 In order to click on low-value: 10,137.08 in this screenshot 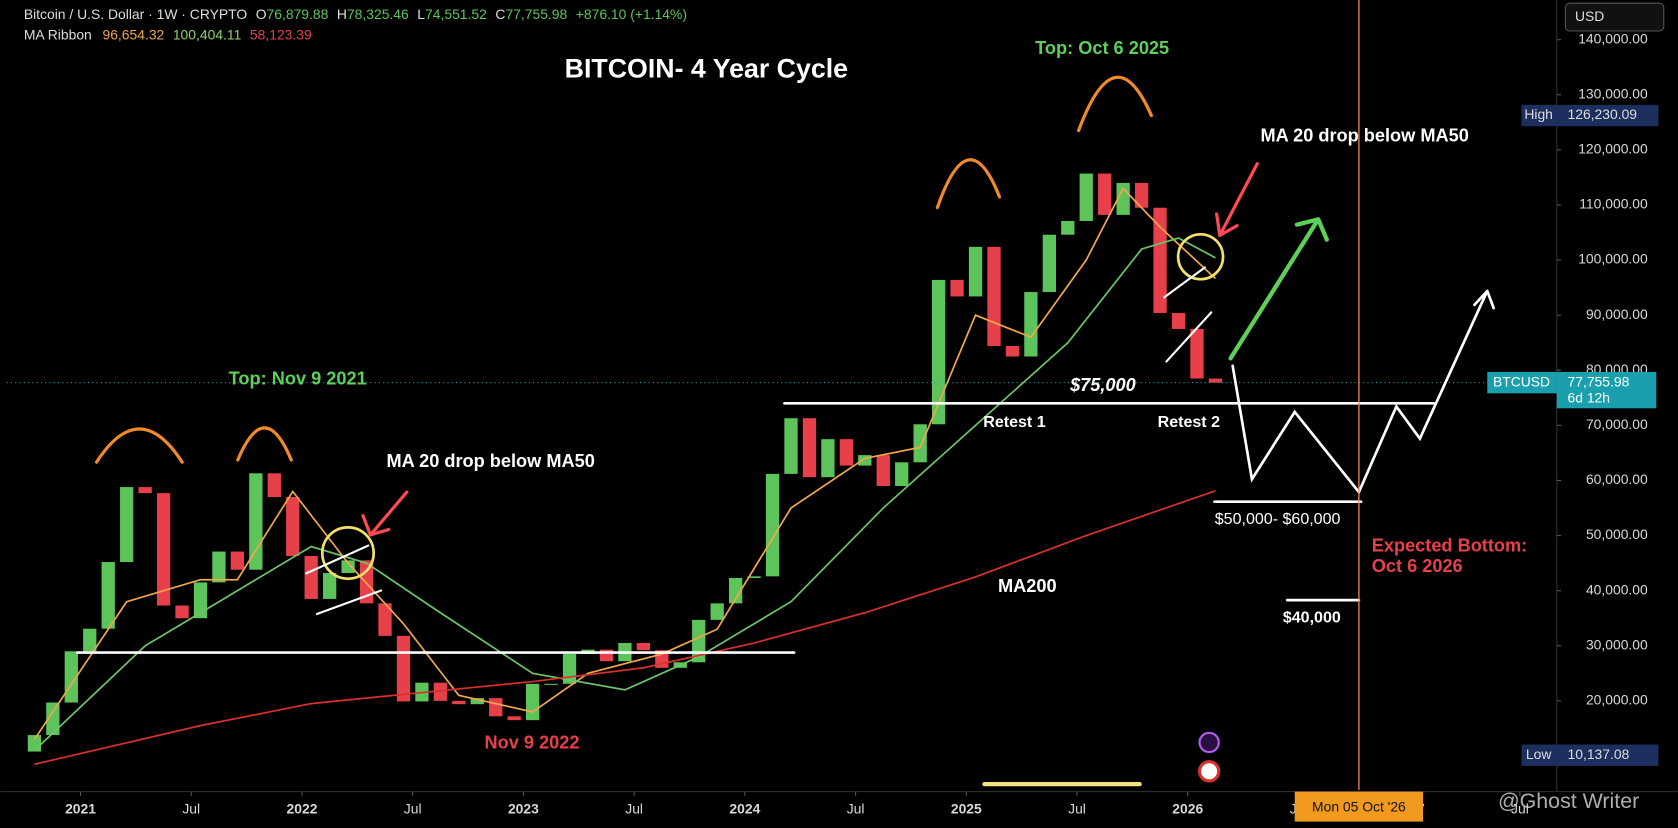, I will do `click(1599, 754)`.